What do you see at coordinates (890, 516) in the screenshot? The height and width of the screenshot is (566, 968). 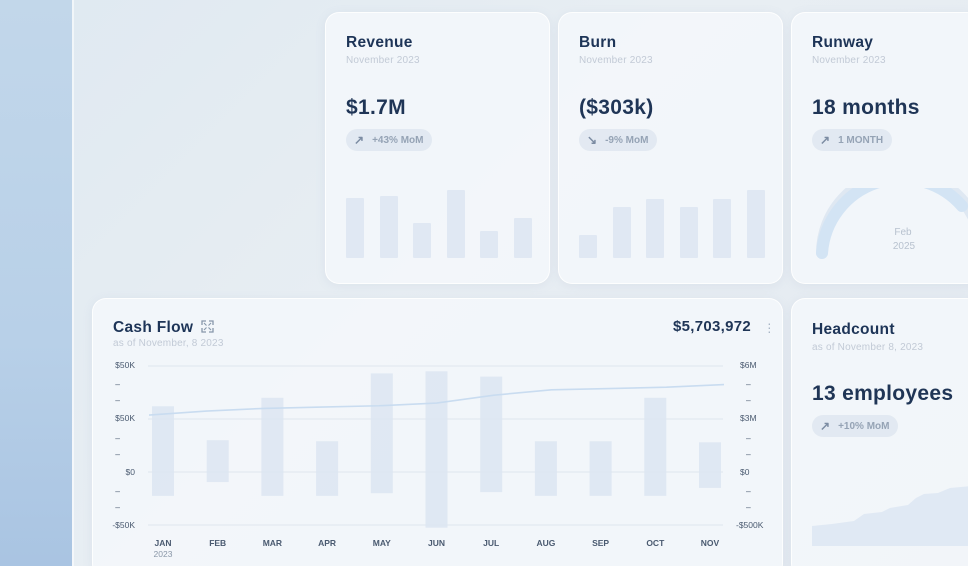 I see `headcount-area-chart` at bounding box center [890, 516].